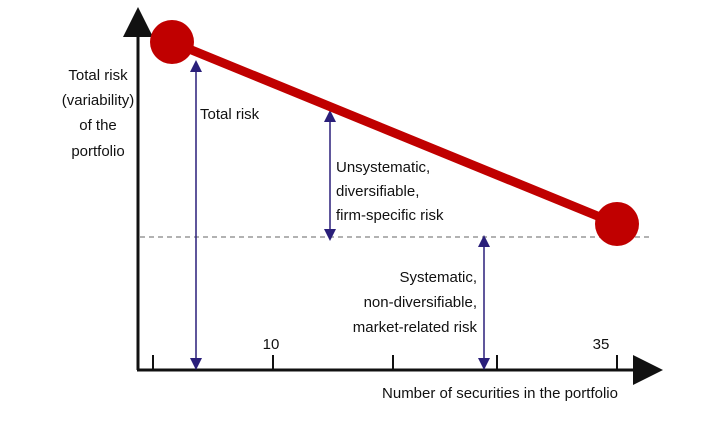  What do you see at coordinates (97, 151) in the screenshot?
I see `y-axis-label: portfolio` at bounding box center [97, 151].